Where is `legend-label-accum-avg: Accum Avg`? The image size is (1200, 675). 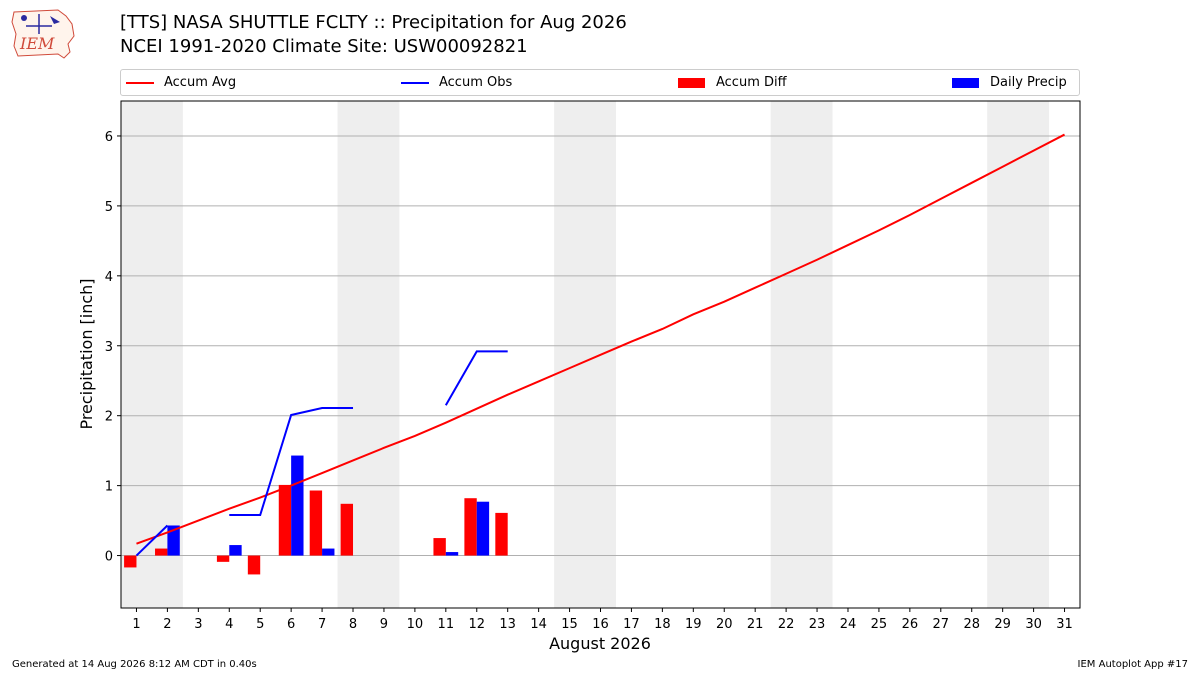 legend-label-accum-avg: Accum Avg is located at coordinates (200, 82).